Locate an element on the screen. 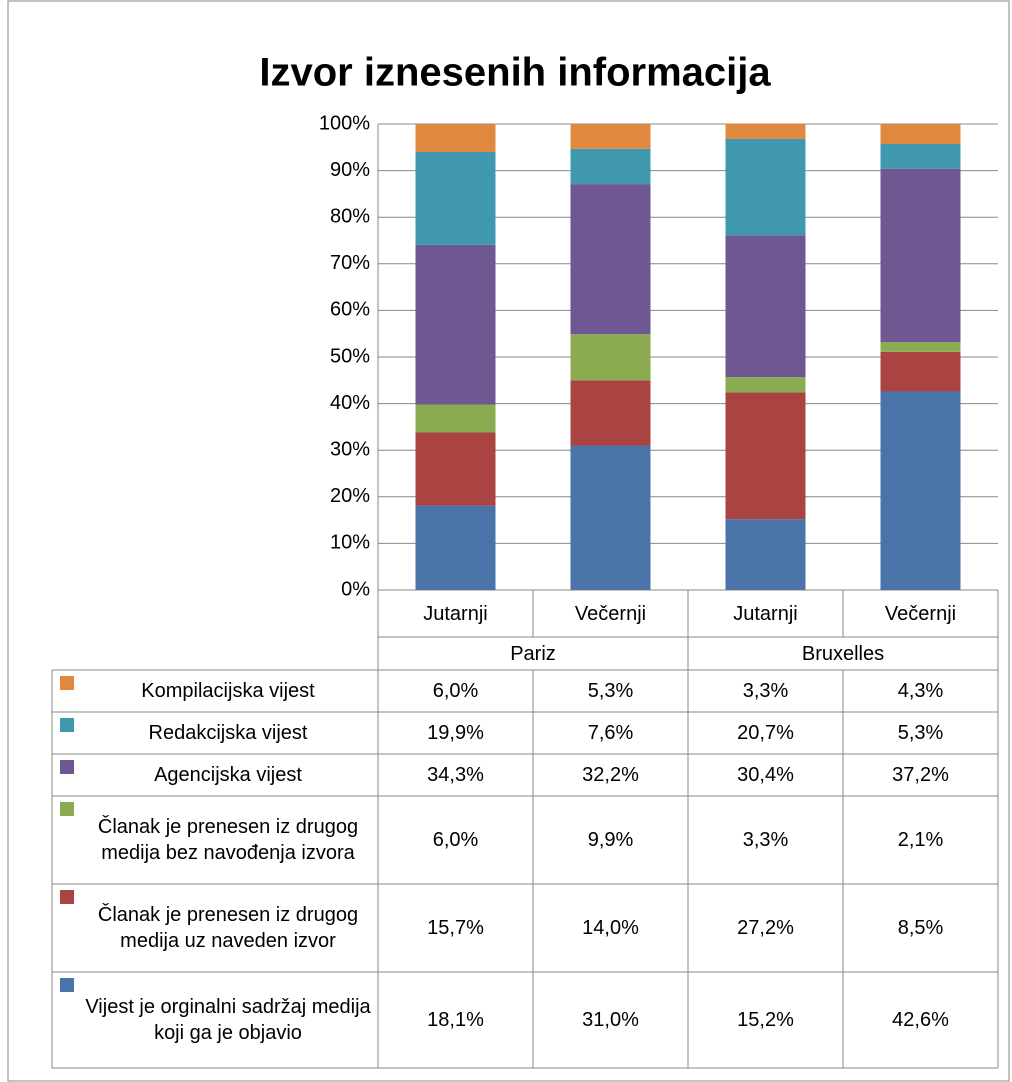 Image resolution: width=1012 pixels, height=1082 pixels. value-cell: 4,3% is located at coordinates (920, 691).